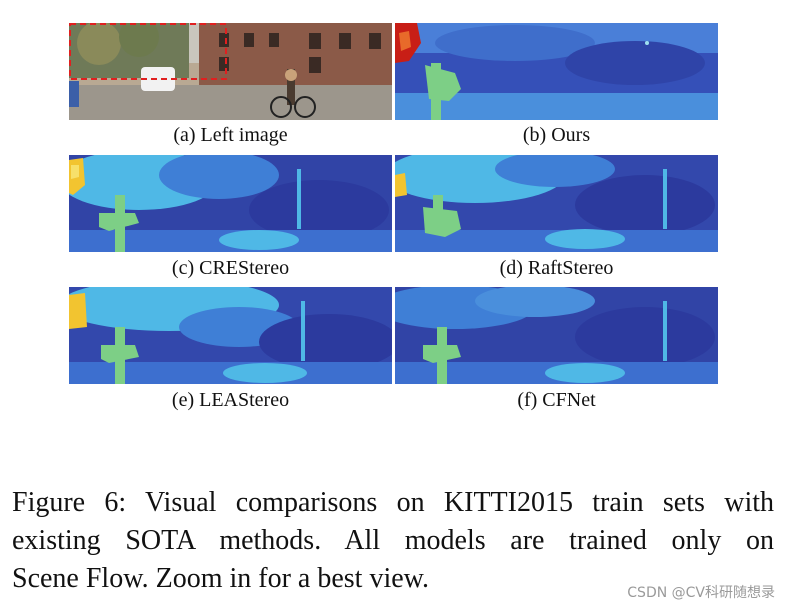 The height and width of the screenshot is (610, 789). Describe the element at coordinates (556, 335) in the screenshot. I see `cfnet-disparity-panel` at that location.